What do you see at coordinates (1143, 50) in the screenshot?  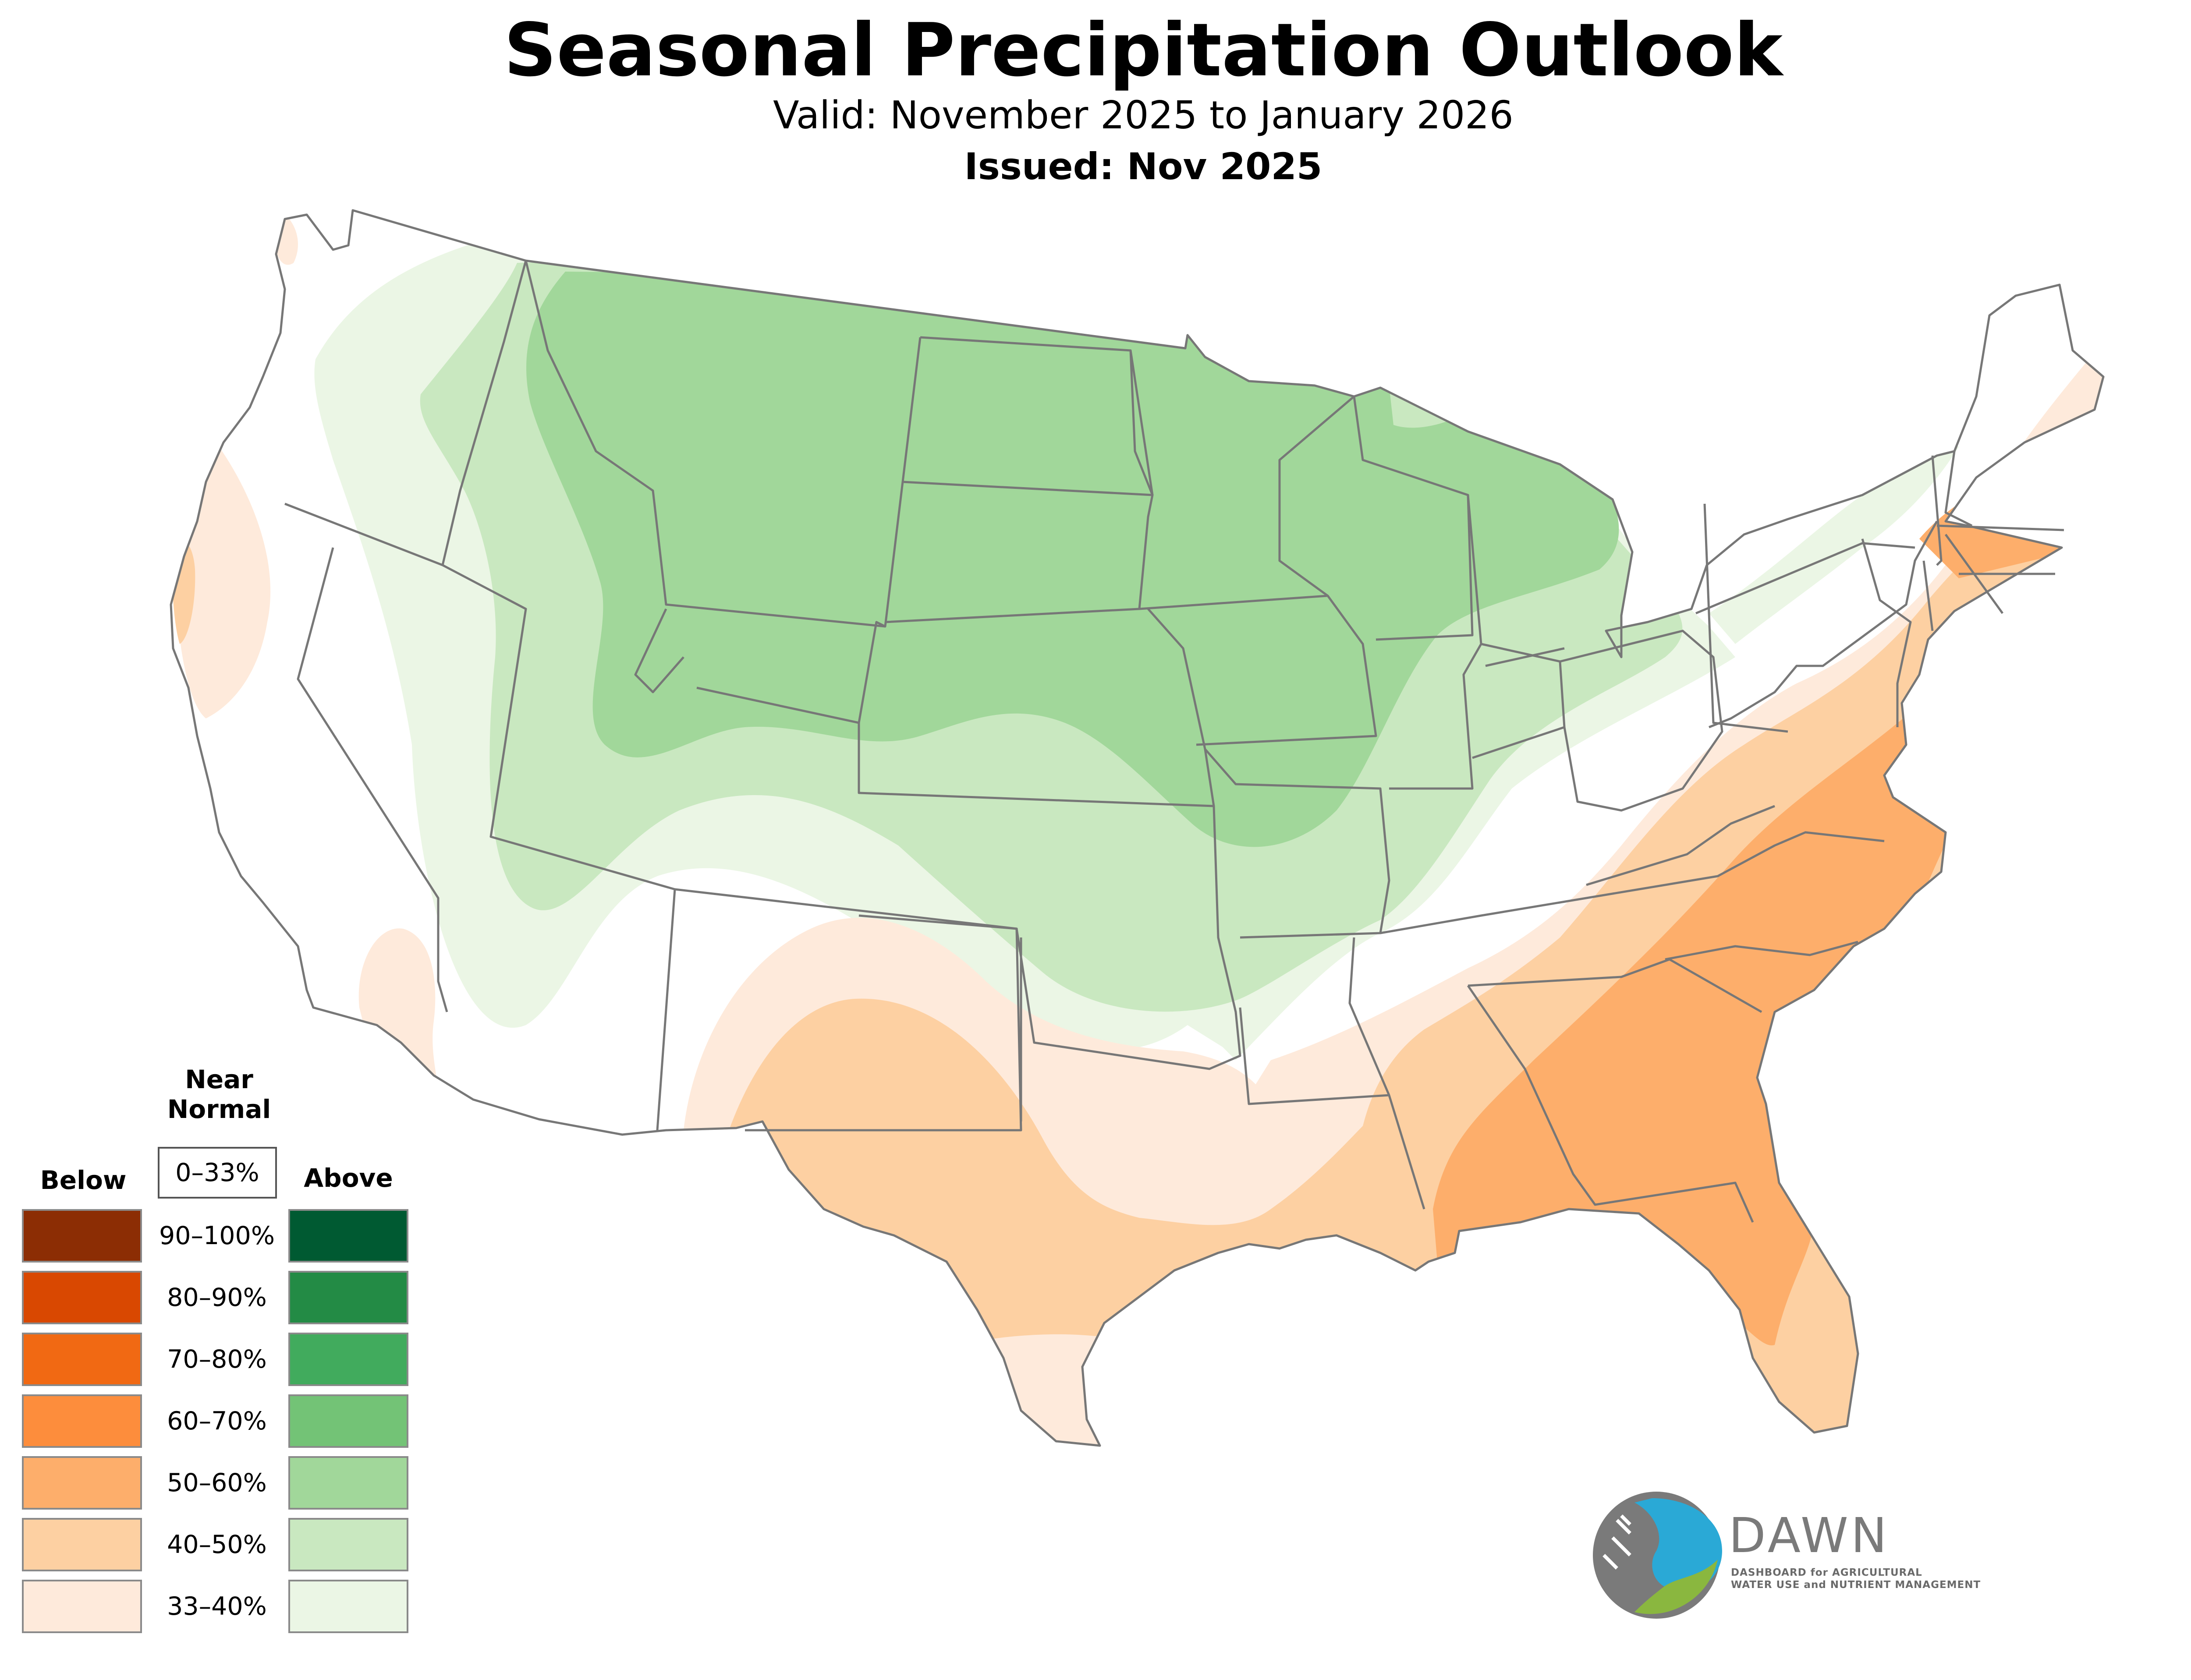 I see `map-title: Seasonal Precipitation Outlook` at bounding box center [1143, 50].